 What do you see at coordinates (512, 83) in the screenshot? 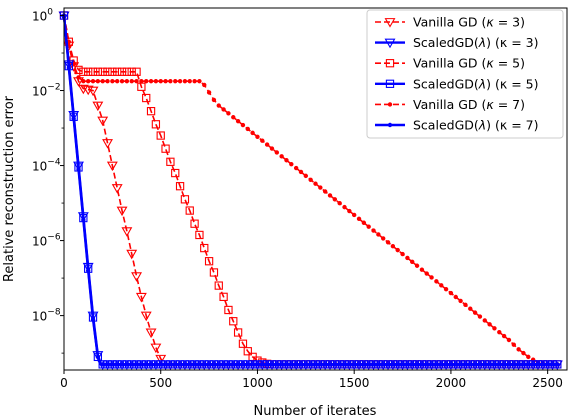
I see `legend-label-rest: ) (κ = 5)` at bounding box center [512, 83].